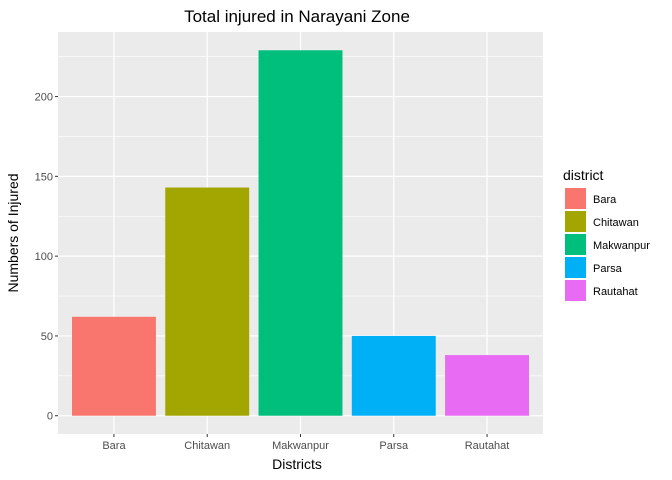 This screenshot has height=480, width=672. What do you see at coordinates (575, 290) in the screenshot?
I see `legend-key-rautahat` at bounding box center [575, 290].